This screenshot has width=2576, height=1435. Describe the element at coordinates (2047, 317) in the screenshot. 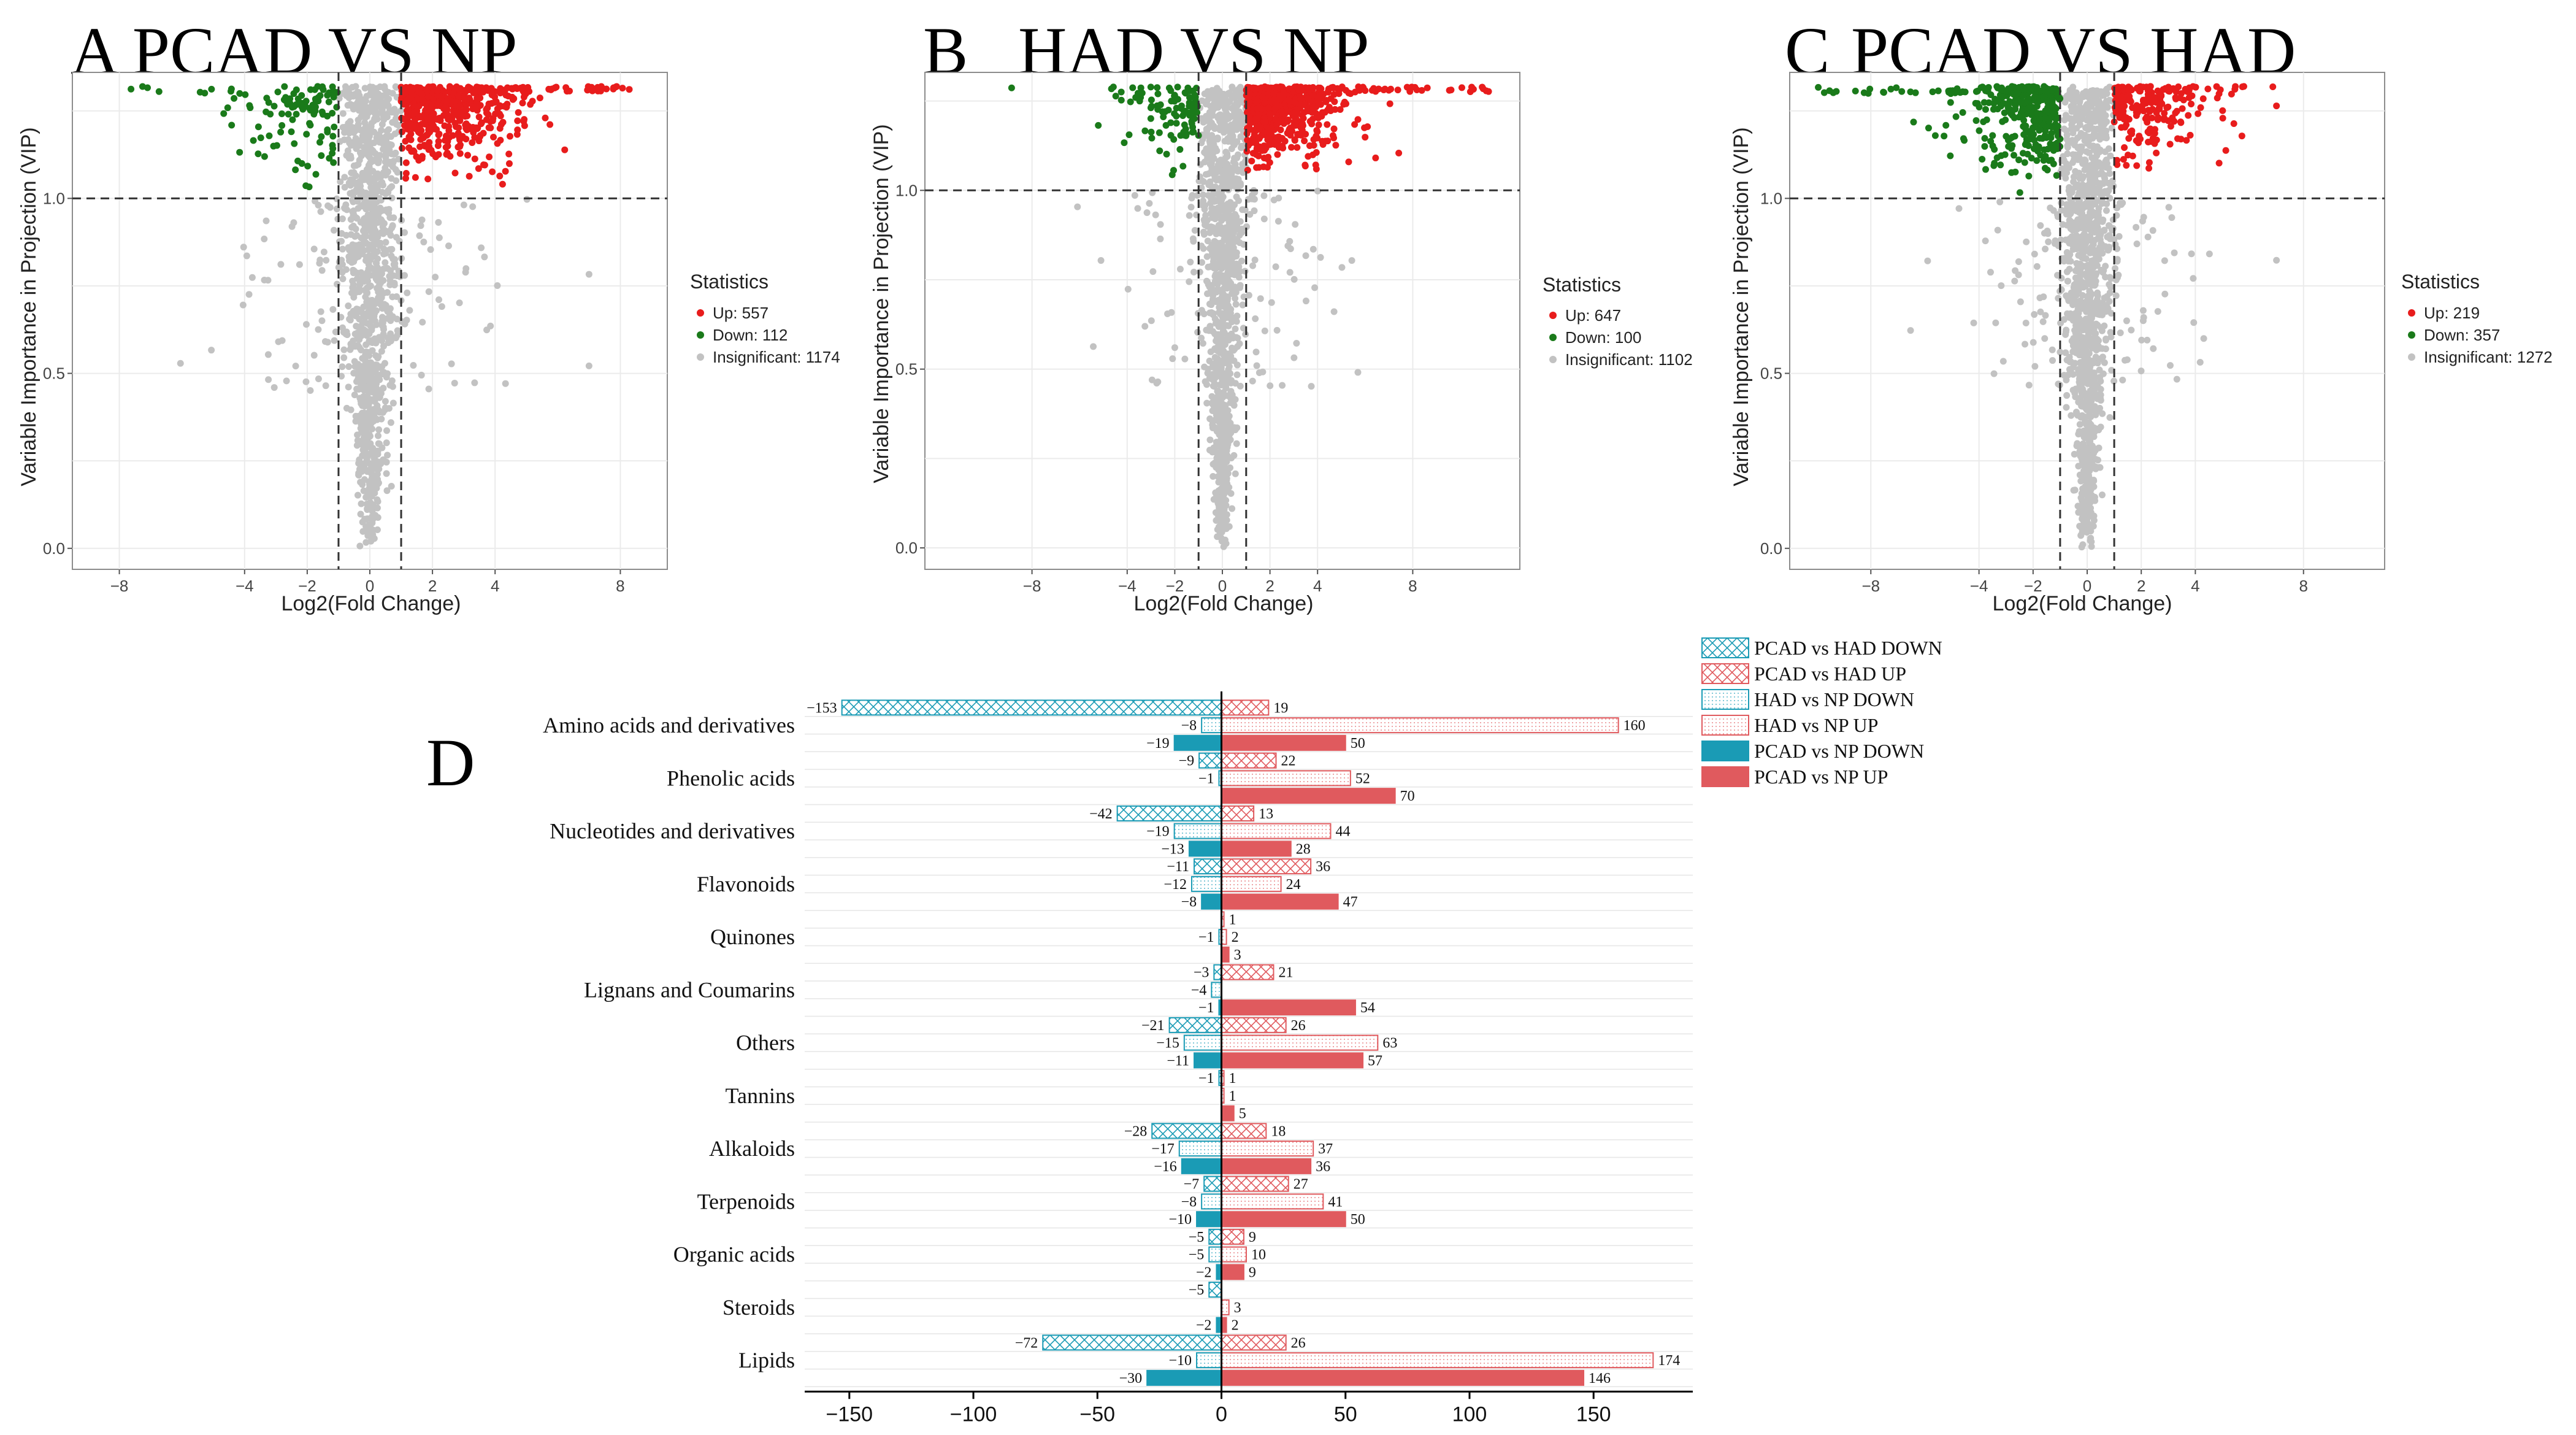

I see `points` at that location.